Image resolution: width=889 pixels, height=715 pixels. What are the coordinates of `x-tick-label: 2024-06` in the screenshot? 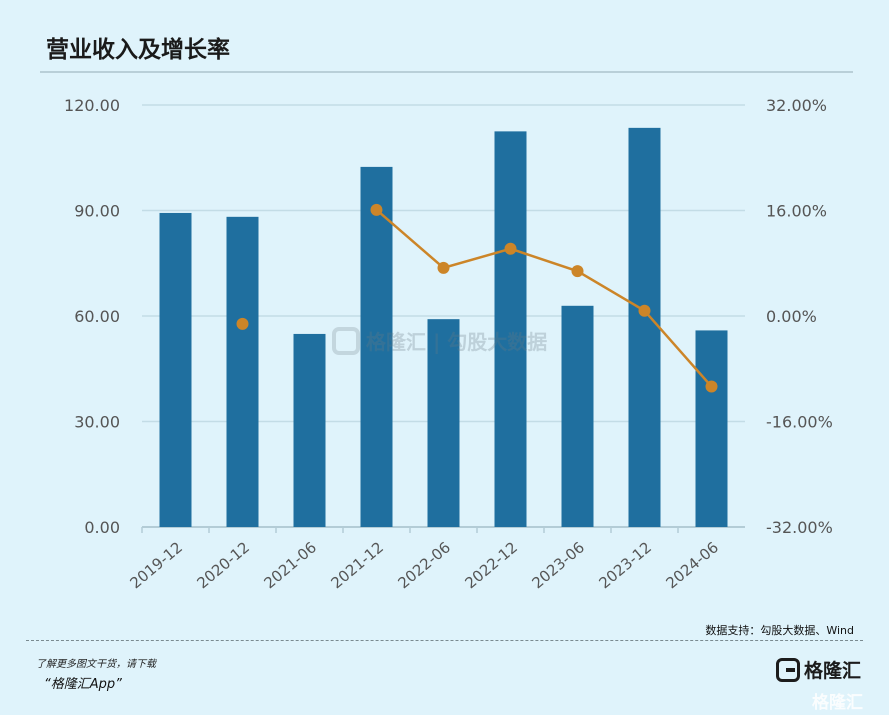 It's located at (692, 565).